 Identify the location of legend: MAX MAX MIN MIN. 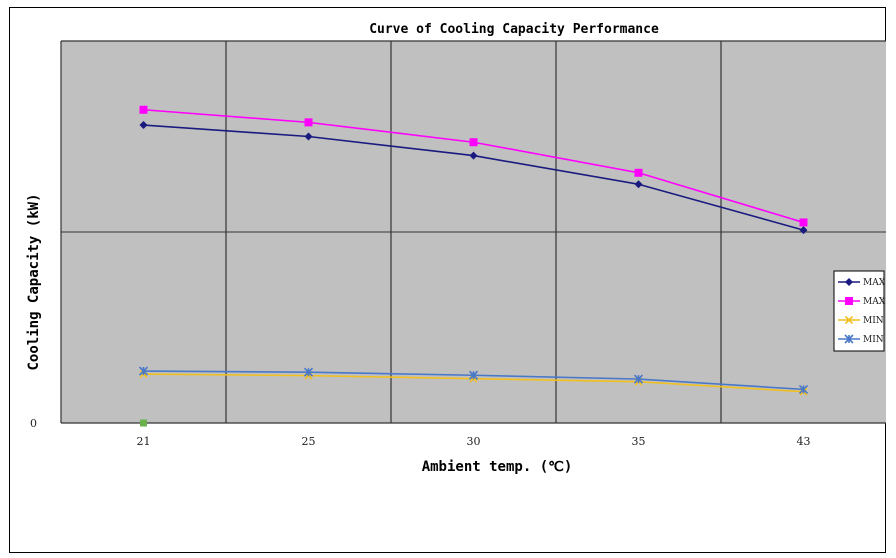
(859, 311).